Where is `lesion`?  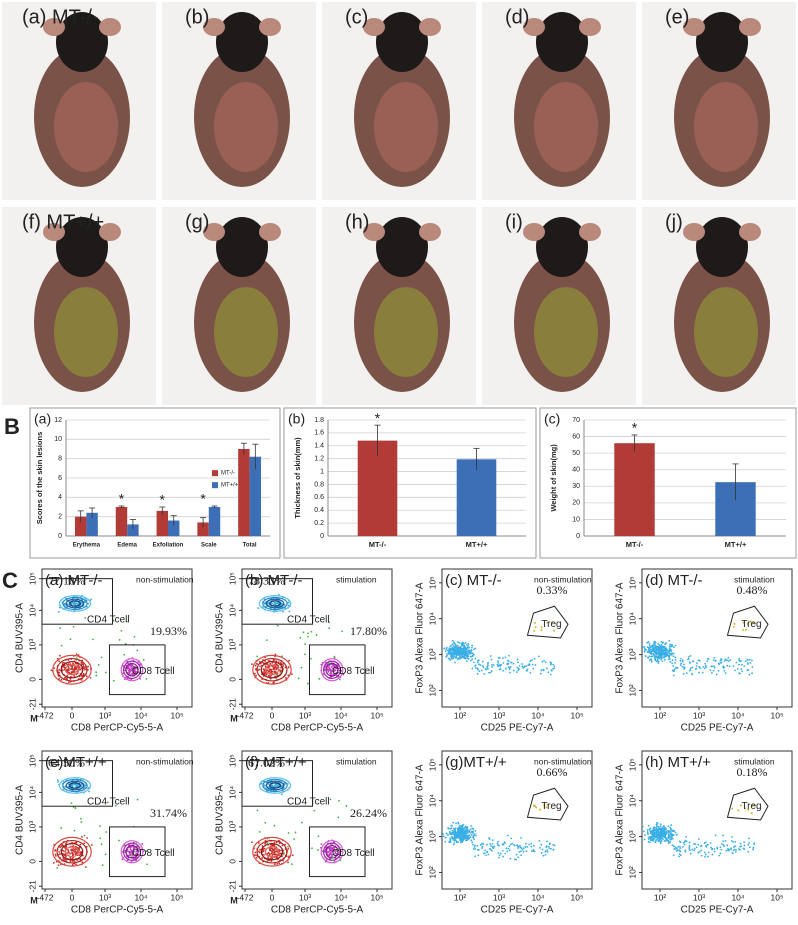 lesion is located at coordinates (726, 127).